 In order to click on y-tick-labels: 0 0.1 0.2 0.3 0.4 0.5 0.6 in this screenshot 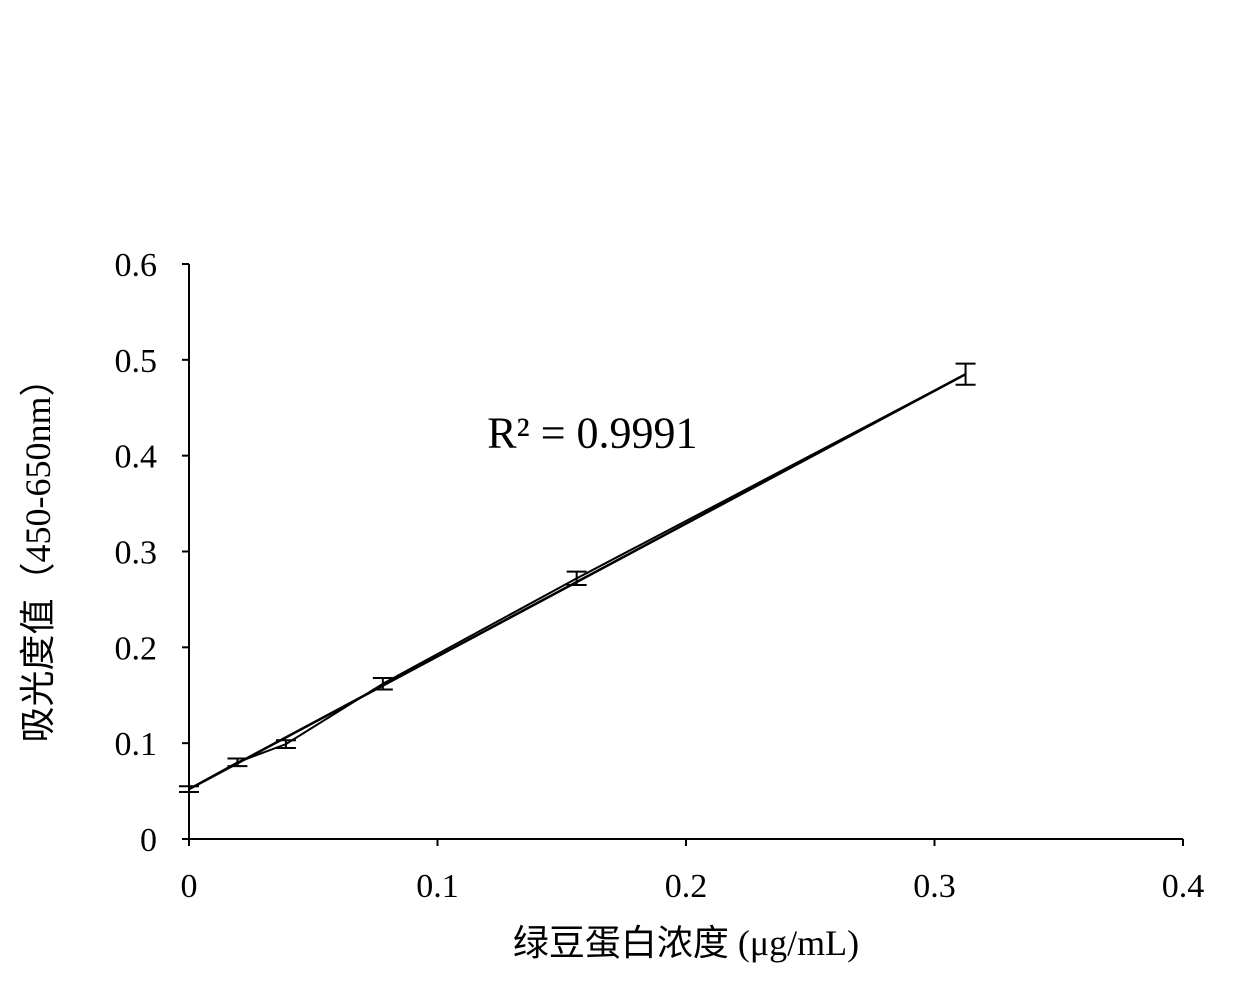, I will do `click(136, 553)`.